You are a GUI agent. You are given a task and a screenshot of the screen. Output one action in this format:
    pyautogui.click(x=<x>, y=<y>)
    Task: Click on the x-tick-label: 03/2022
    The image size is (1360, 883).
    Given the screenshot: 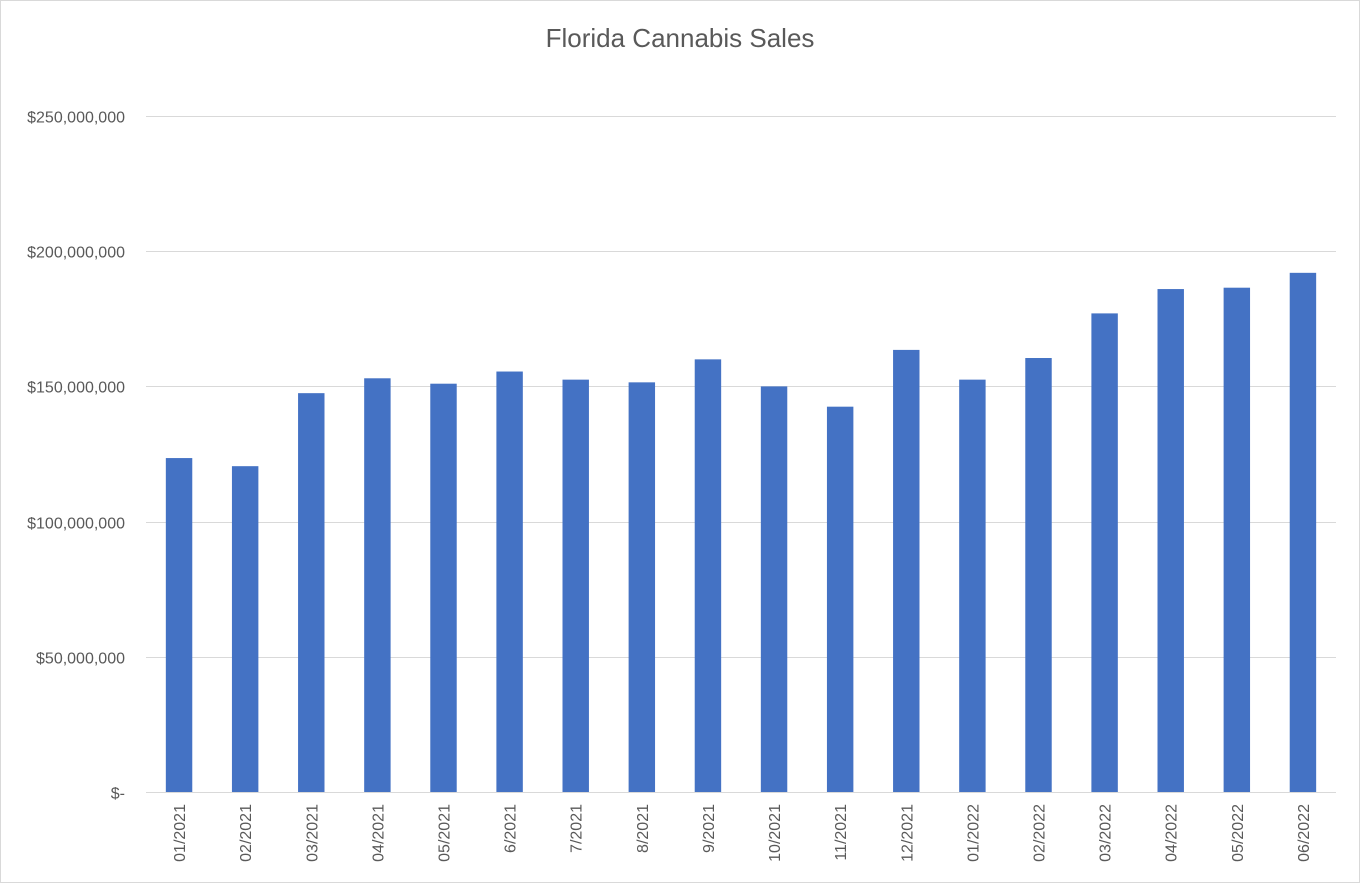 What is the action you would take?
    pyautogui.click(x=1106, y=833)
    